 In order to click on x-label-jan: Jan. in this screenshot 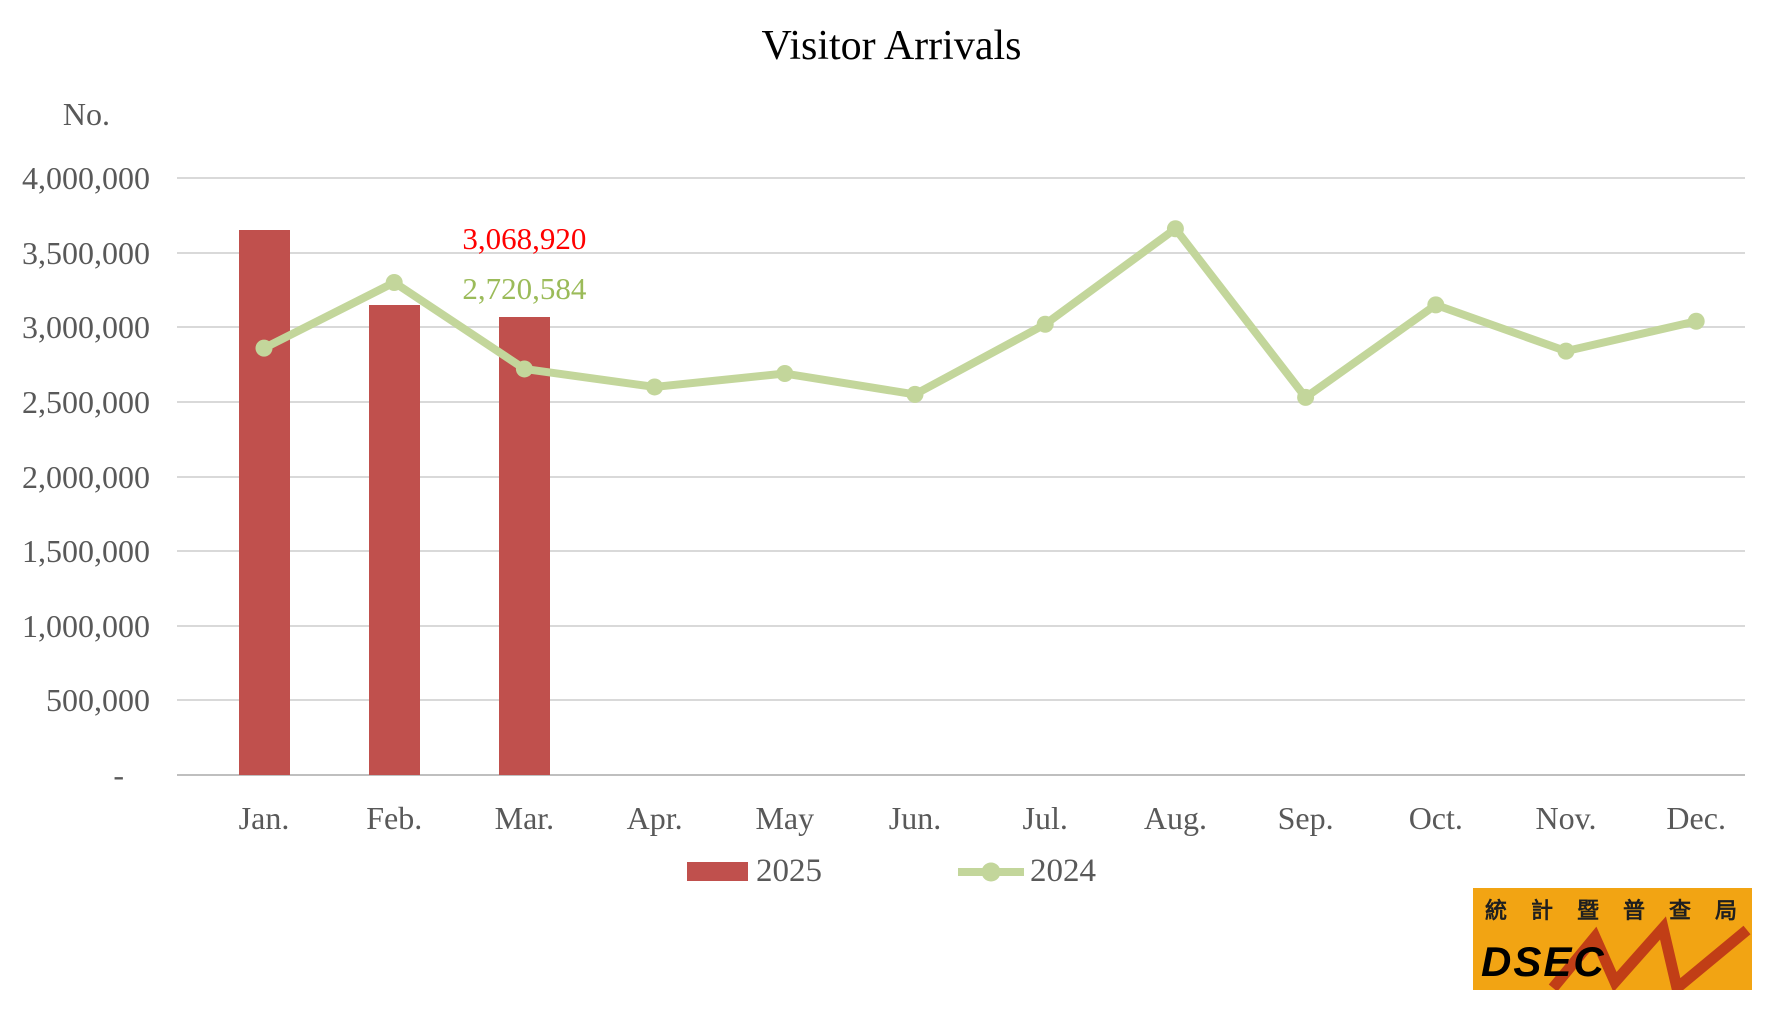, I will do `click(264, 818)`.